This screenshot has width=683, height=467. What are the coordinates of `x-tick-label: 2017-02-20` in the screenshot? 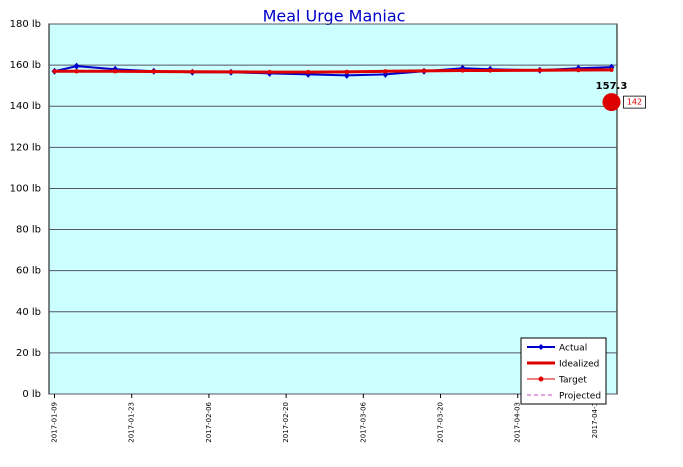 It's located at (286, 422).